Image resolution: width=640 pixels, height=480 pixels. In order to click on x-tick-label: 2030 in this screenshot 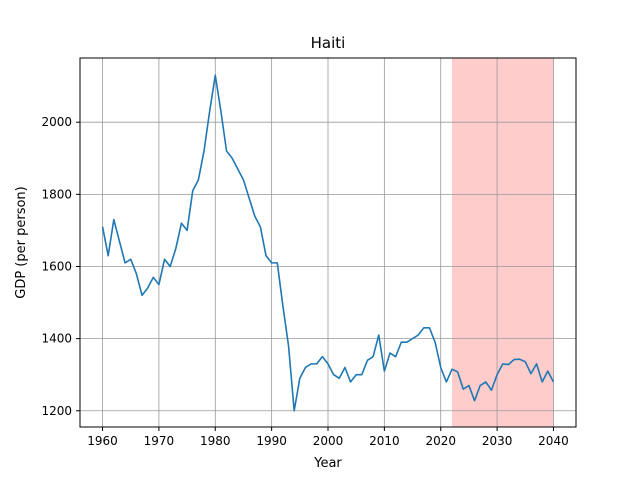, I will do `click(497, 441)`.